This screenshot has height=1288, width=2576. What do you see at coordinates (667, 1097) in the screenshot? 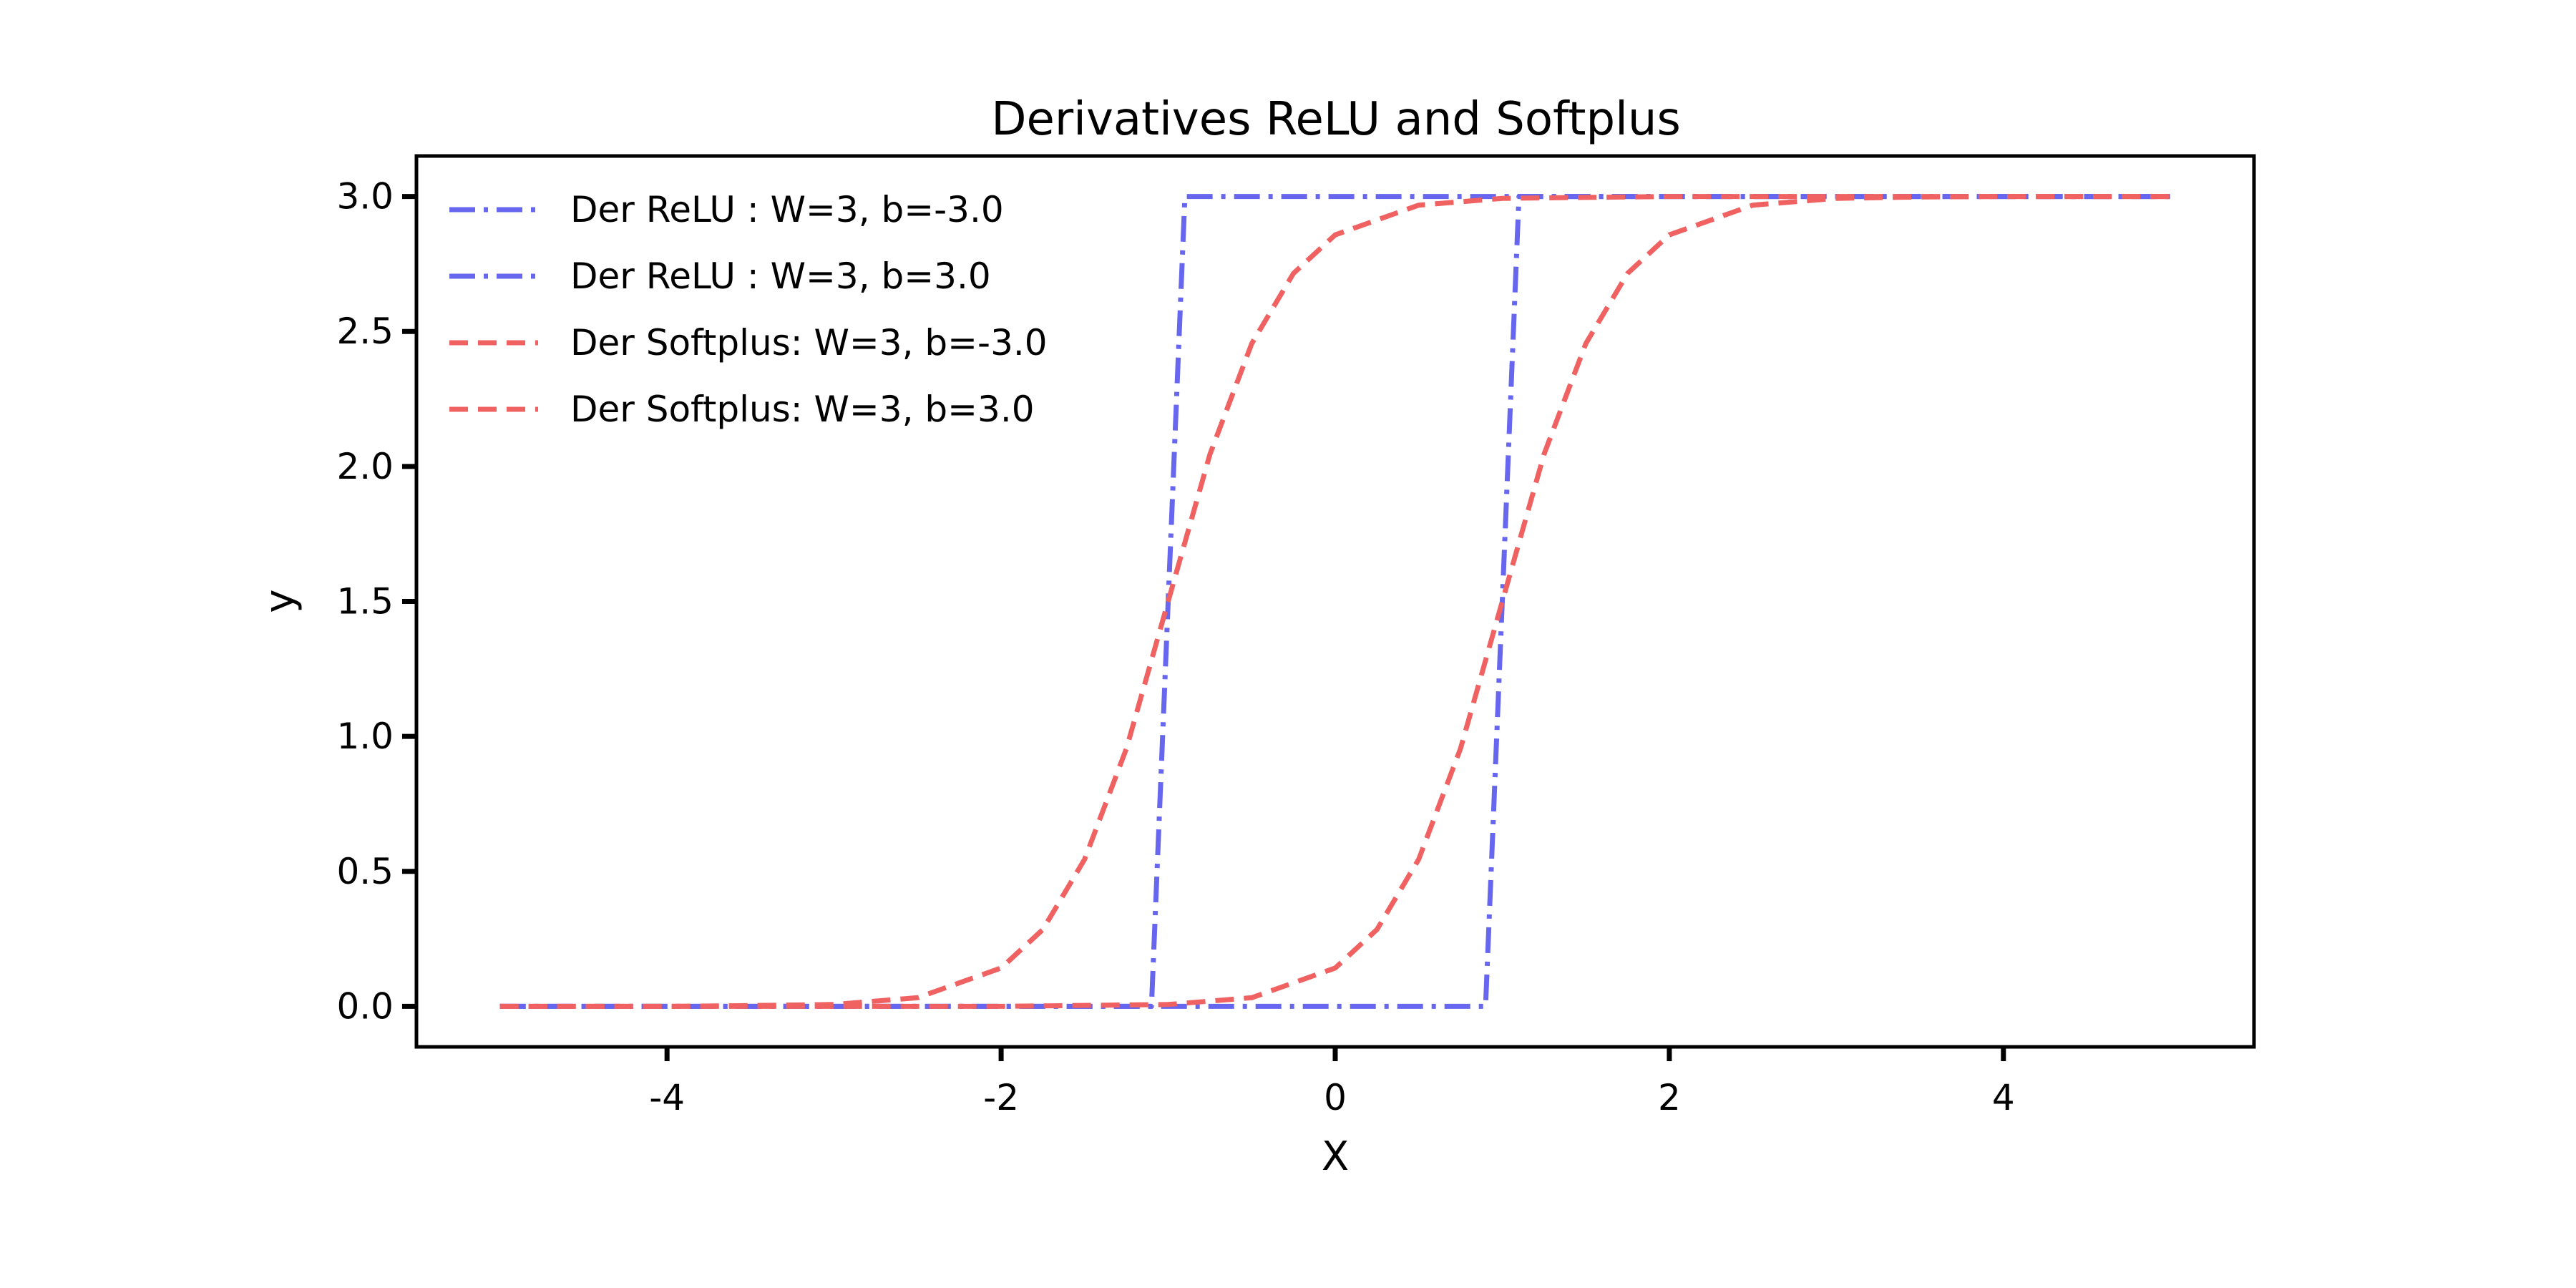
I see `x-tick-label: -4` at bounding box center [667, 1097].